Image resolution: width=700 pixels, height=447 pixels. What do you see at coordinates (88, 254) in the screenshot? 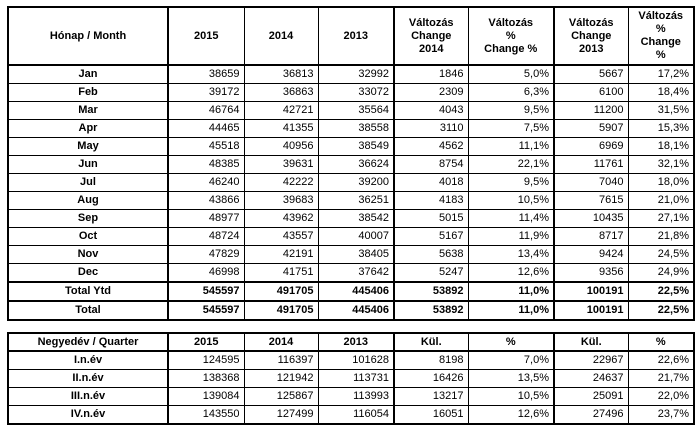
I see `row-label: Nov` at bounding box center [88, 254].